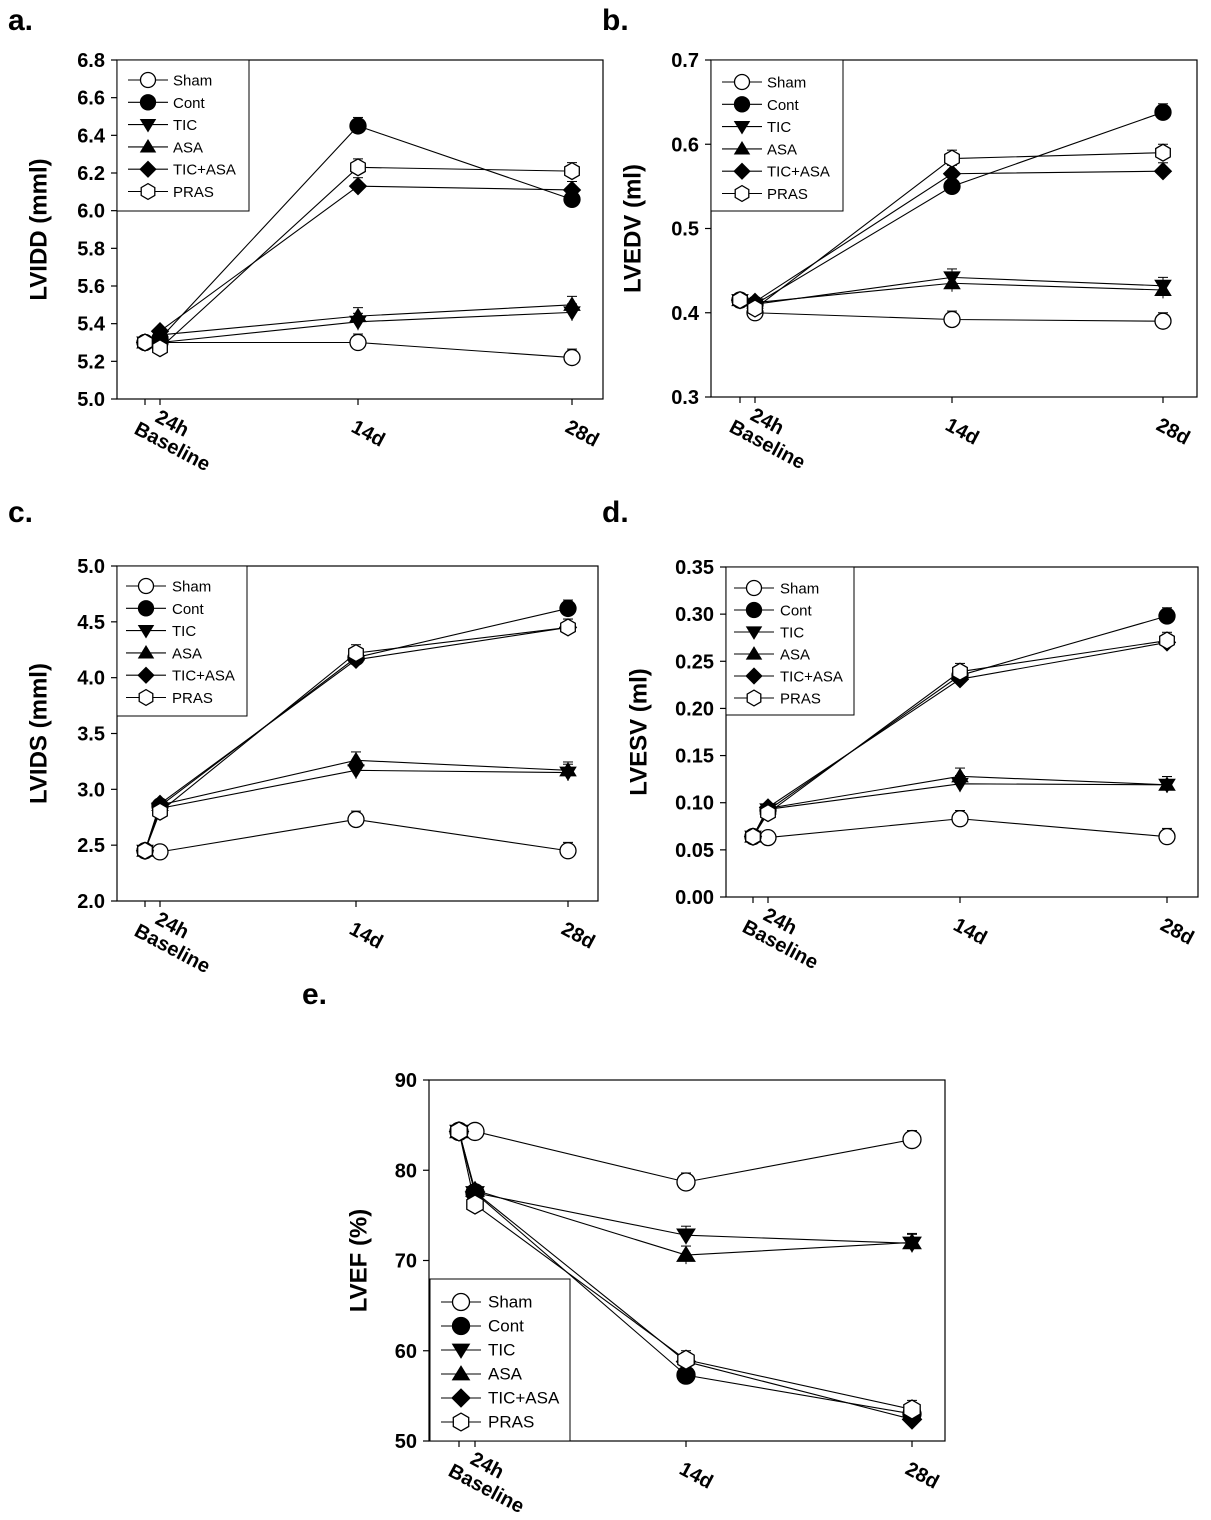 The width and height of the screenshot is (1211, 1520). I want to click on y-tick-label: 4.0, so click(91, 679).